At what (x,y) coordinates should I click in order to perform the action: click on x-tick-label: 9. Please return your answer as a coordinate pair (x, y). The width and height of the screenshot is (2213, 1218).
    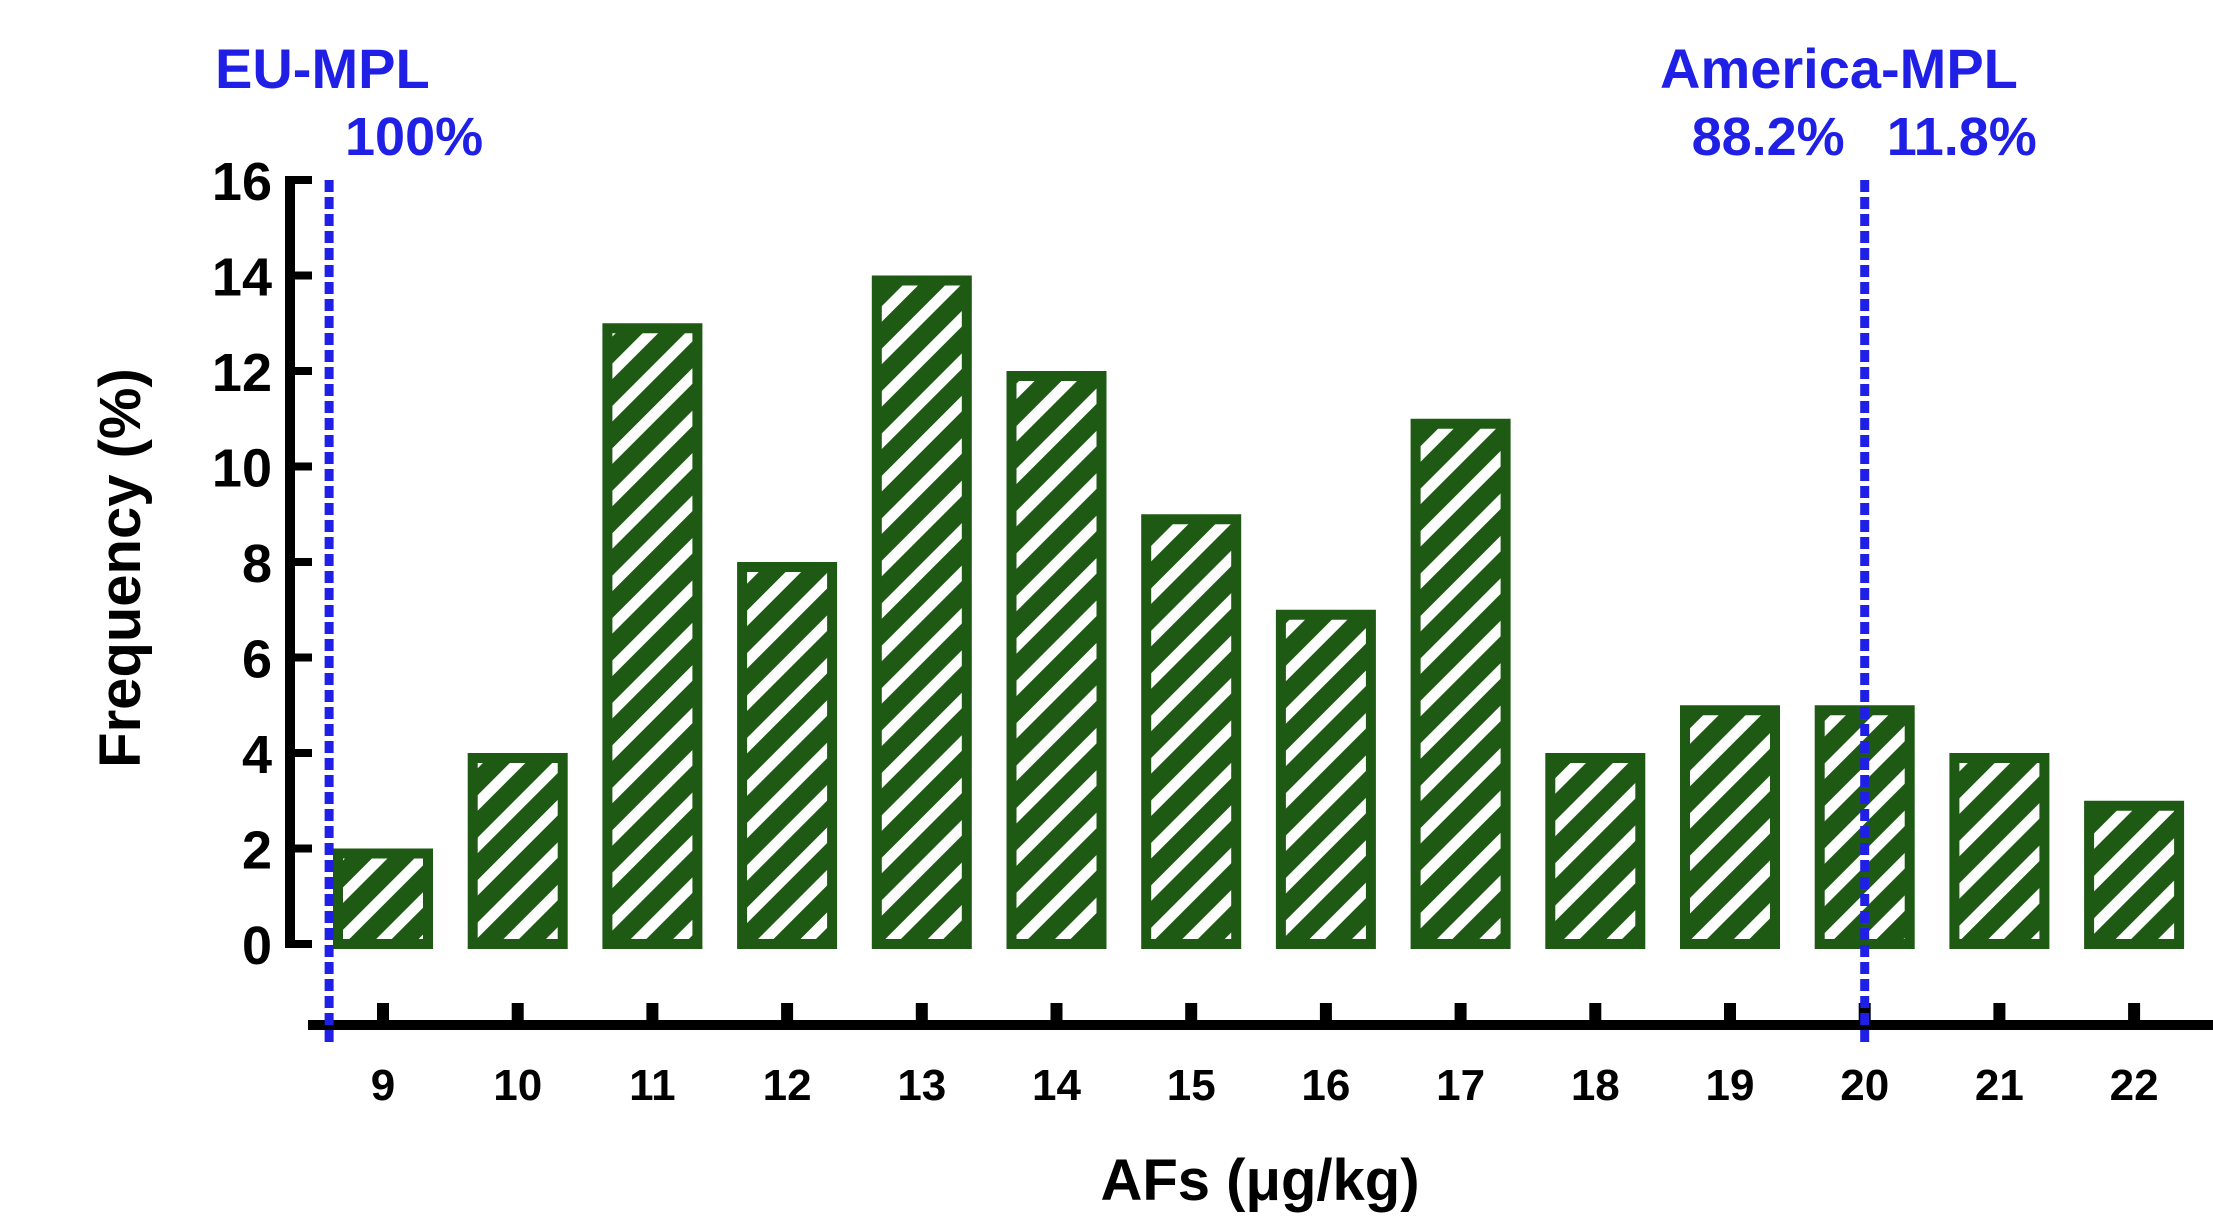
    Looking at the image, I should click on (383, 1085).